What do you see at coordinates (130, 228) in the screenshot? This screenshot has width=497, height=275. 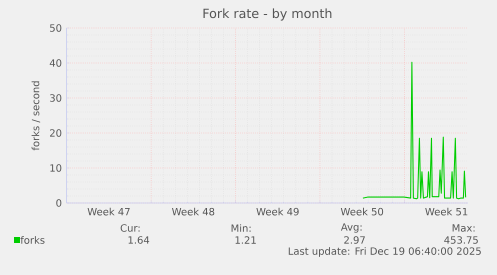 I see `text: Cur:` at bounding box center [130, 228].